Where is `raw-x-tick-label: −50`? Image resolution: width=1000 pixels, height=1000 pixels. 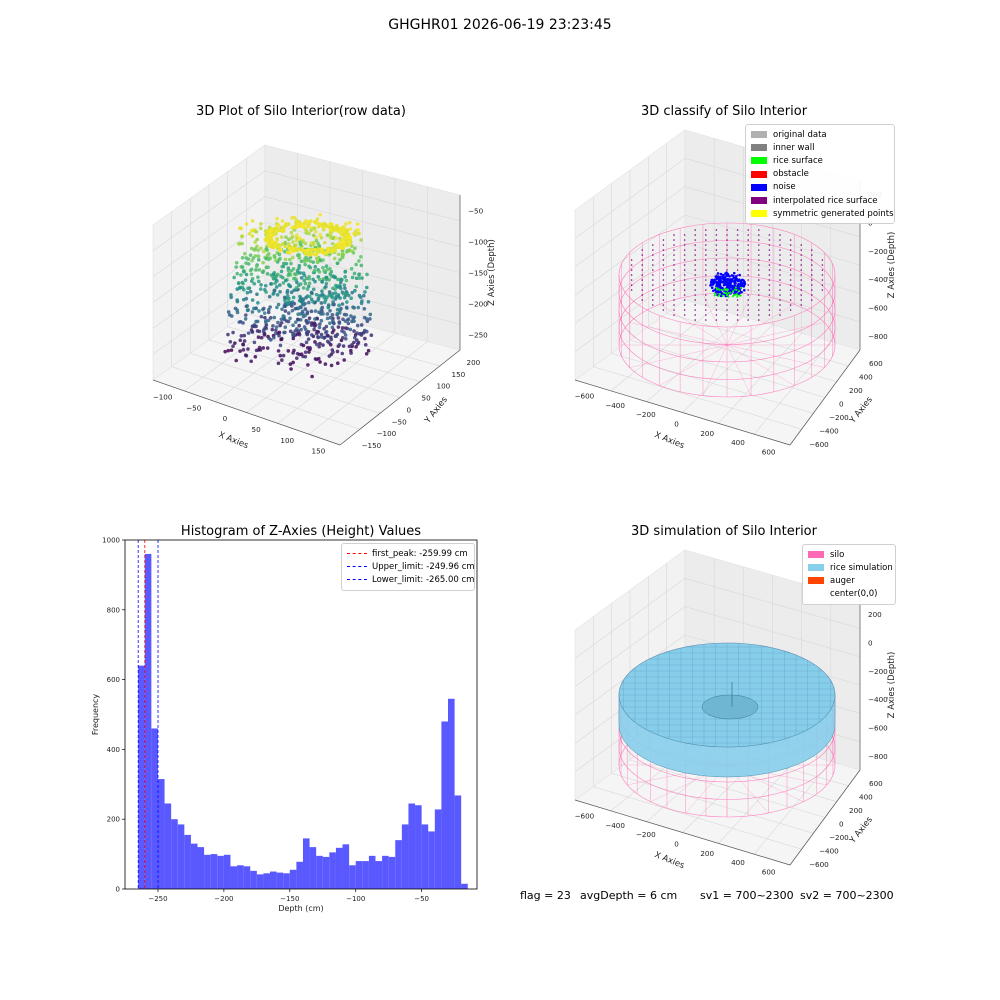 raw-x-tick-label: −50 is located at coordinates (194, 407).